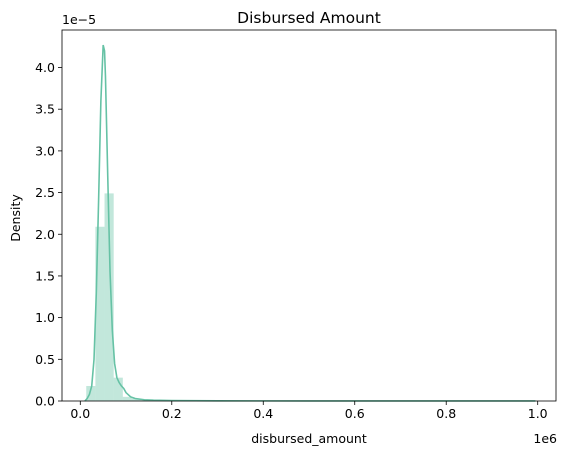  Describe the element at coordinates (45, 150) in the screenshot. I see `y-tick-label: 3.0` at that location.